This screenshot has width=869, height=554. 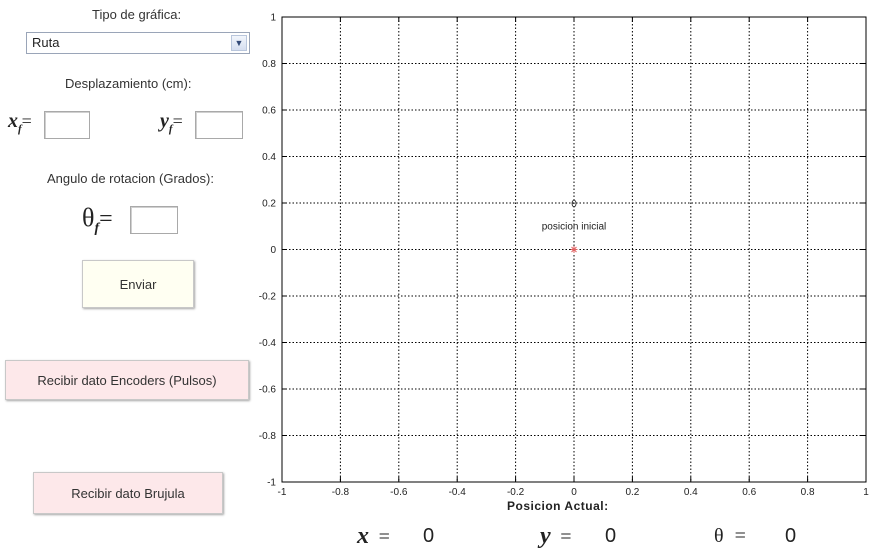 I want to click on current-position-title: Posicion Actual:, so click(x=558, y=506).